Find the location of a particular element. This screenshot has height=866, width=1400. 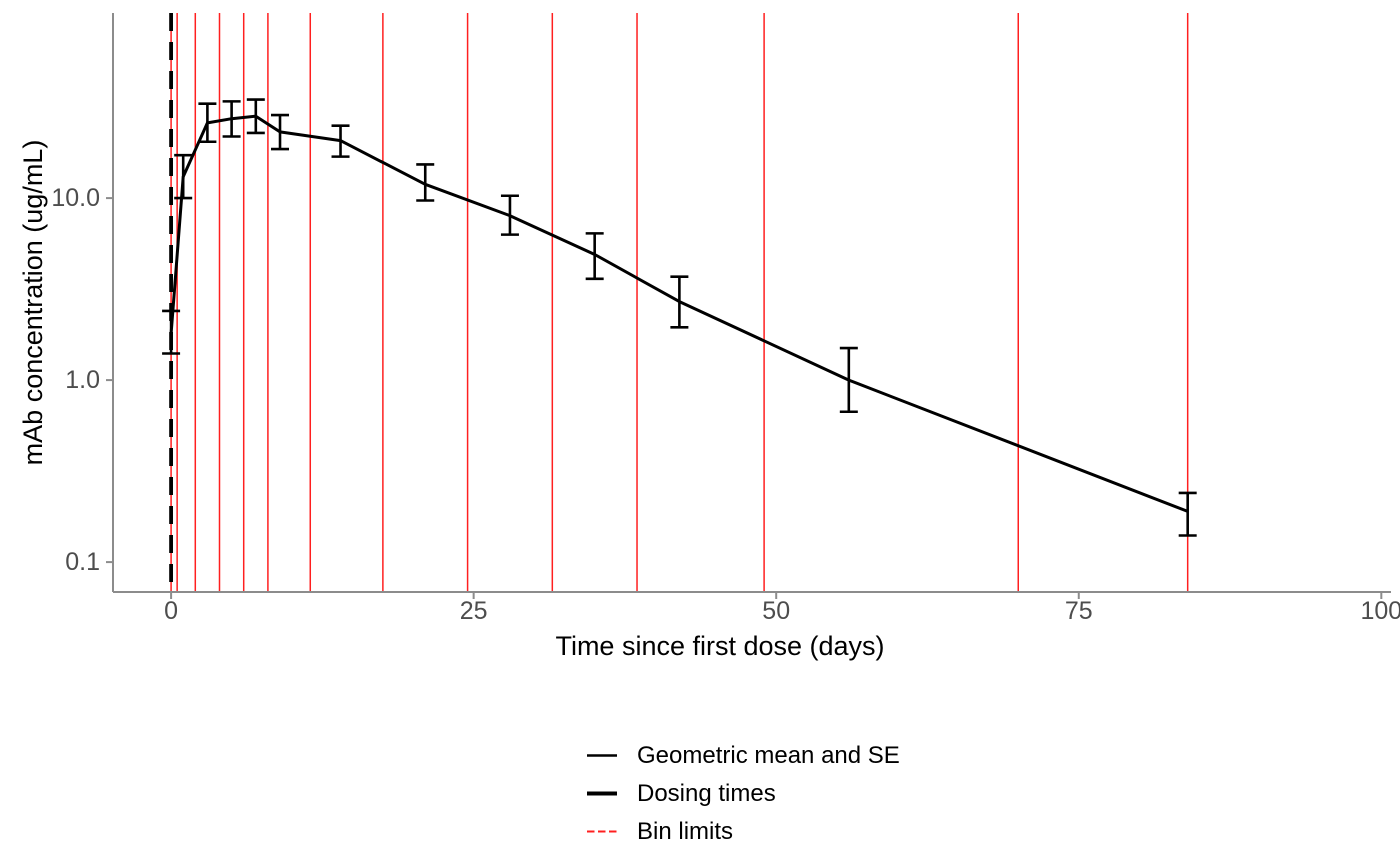

y-tick-label: 10.0 is located at coordinates (75, 198).